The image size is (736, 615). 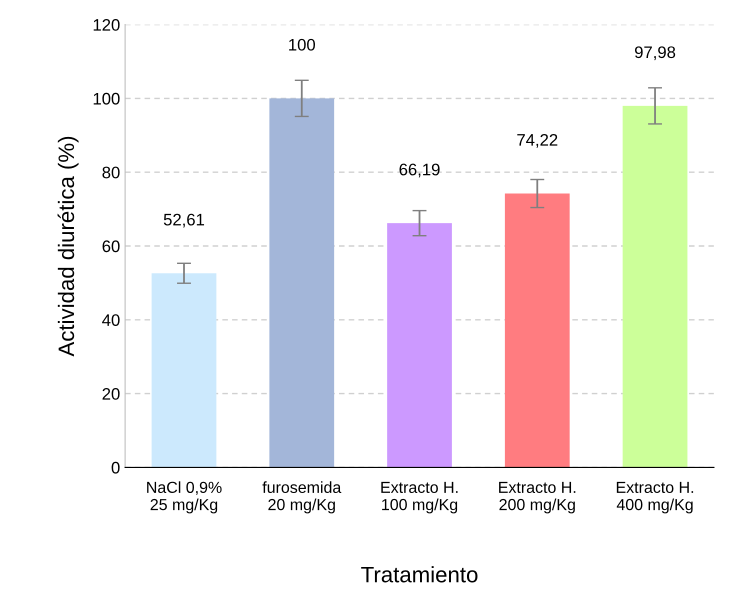 What do you see at coordinates (111, 172) in the screenshot?
I see `y-tick-label: 80` at bounding box center [111, 172].